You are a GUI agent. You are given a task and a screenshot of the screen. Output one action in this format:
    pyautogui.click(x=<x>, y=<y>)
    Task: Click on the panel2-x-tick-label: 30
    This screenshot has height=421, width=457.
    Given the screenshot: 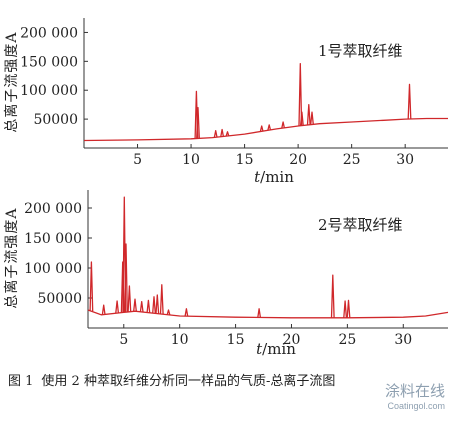 What is the action you would take?
    pyautogui.click(x=403, y=340)
    